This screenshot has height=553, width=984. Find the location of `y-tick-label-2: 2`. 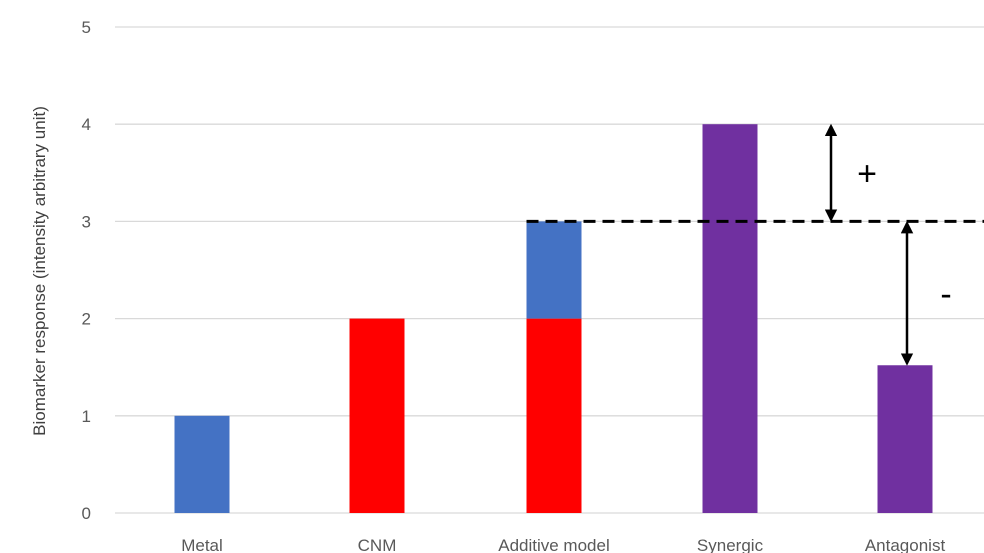

y-tick-label-2: 2 is located at coordinates (86, 319).